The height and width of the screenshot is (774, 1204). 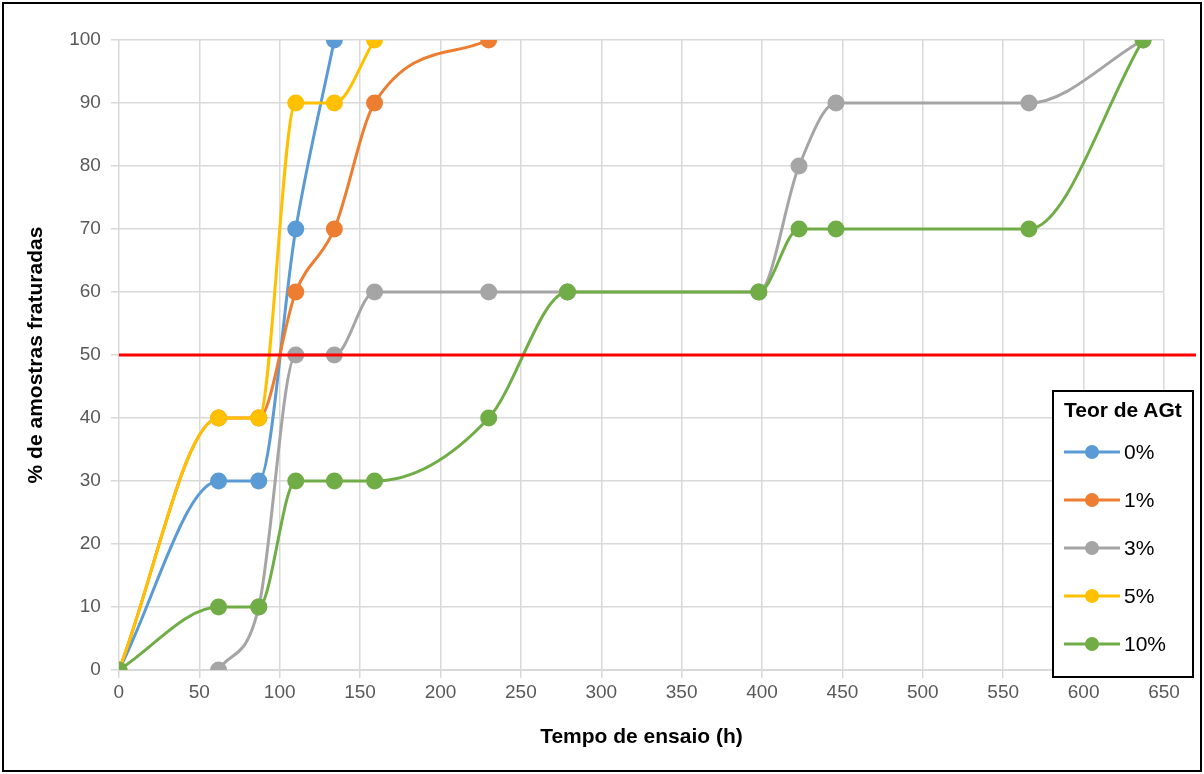 What do you see at coordinates (199, 691) in the screenshot?
I see `x-tick-label: 50` at bounding box center [199, 691].